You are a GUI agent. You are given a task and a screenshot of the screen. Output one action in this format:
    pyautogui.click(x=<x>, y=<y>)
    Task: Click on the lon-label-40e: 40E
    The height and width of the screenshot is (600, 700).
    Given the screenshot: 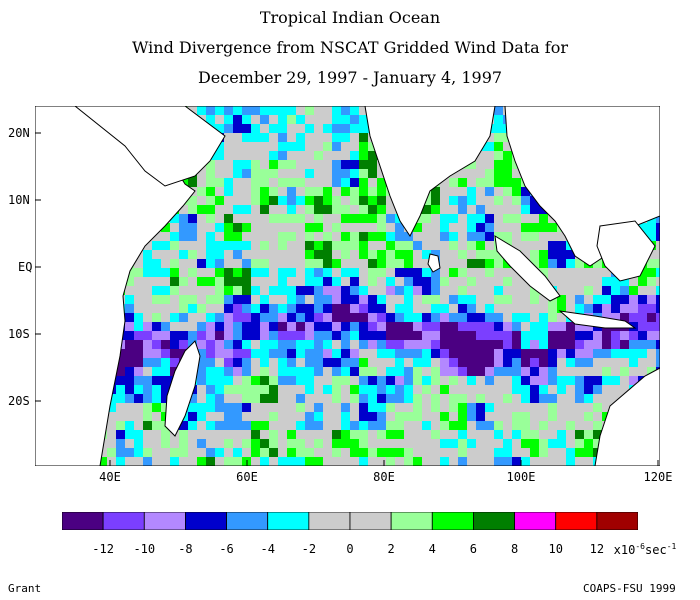 What is the action you would take?
    pyautogui.click(x=110, y=477)
    